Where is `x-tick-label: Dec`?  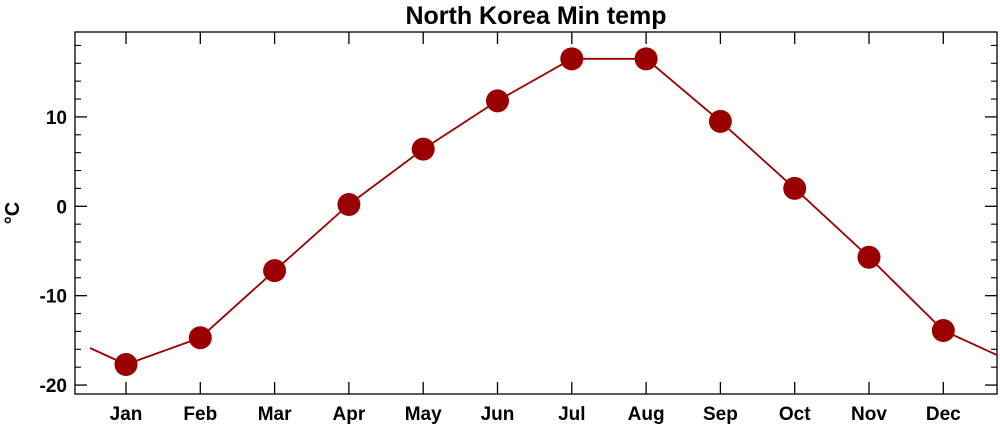 x-tick-label: Dec is located at coordinates (943, 414).